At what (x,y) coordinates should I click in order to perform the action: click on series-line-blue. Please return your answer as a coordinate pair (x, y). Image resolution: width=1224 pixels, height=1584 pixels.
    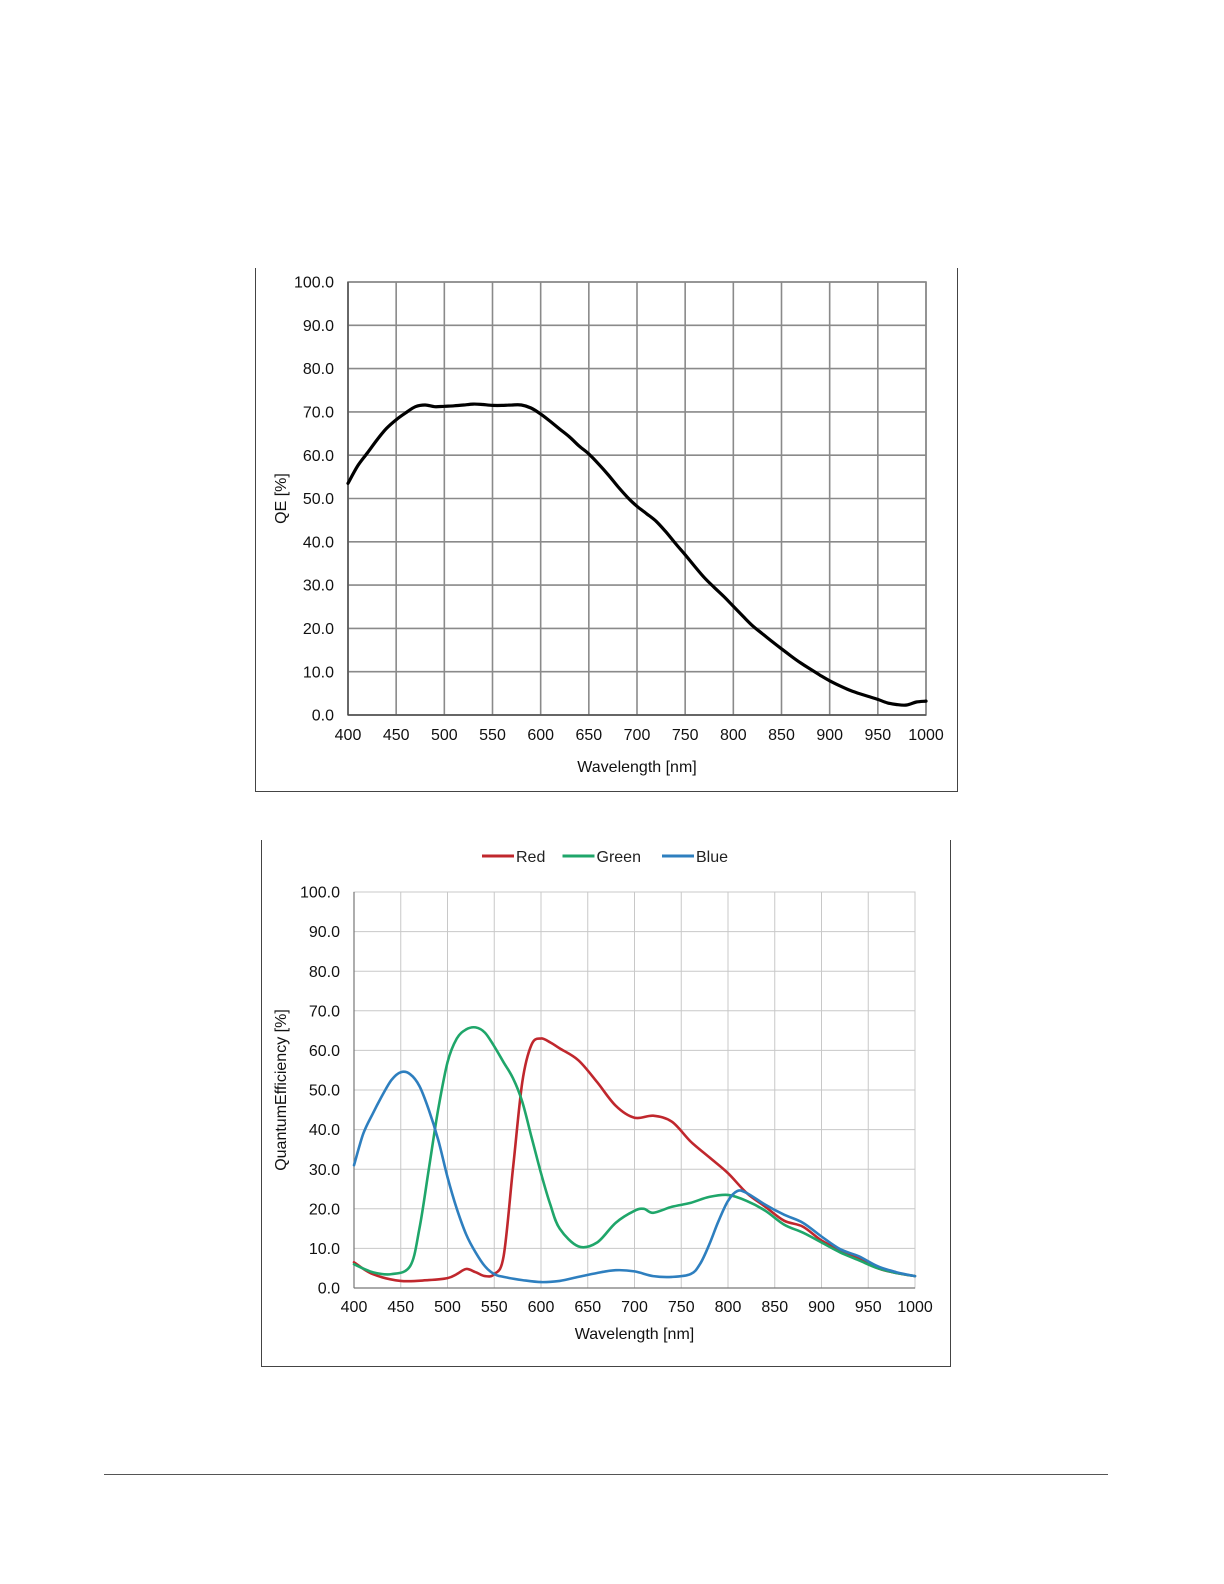
    Looking at the image, I should click on (634, 1177).